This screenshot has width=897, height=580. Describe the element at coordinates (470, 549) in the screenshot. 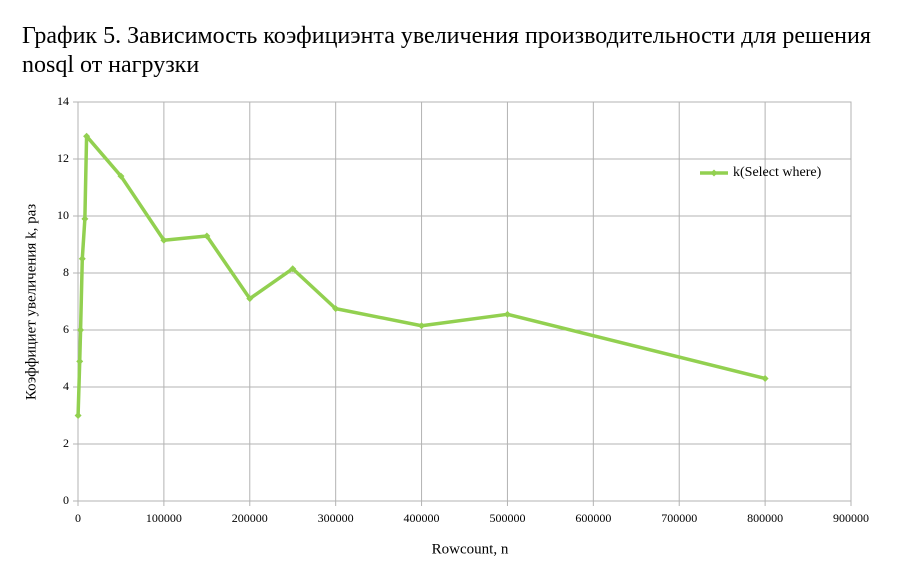

I see `x-axis-label: Rowcount, n` at that location.